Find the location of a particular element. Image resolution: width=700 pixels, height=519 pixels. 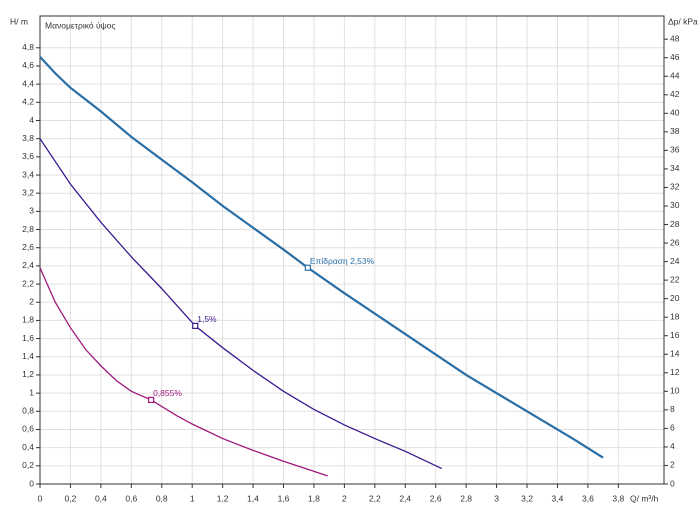

y2-tick-label: 0 is located at coordinates (672, 483).